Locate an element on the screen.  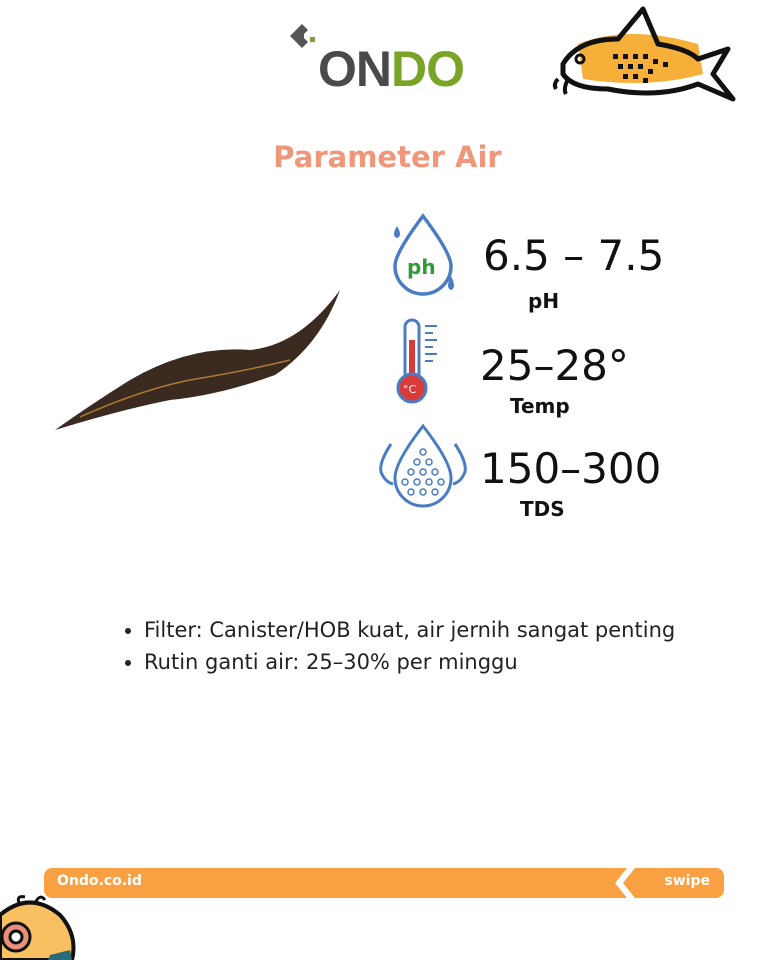
ph-drop-icon: ph is located at coordinates (423, 254).